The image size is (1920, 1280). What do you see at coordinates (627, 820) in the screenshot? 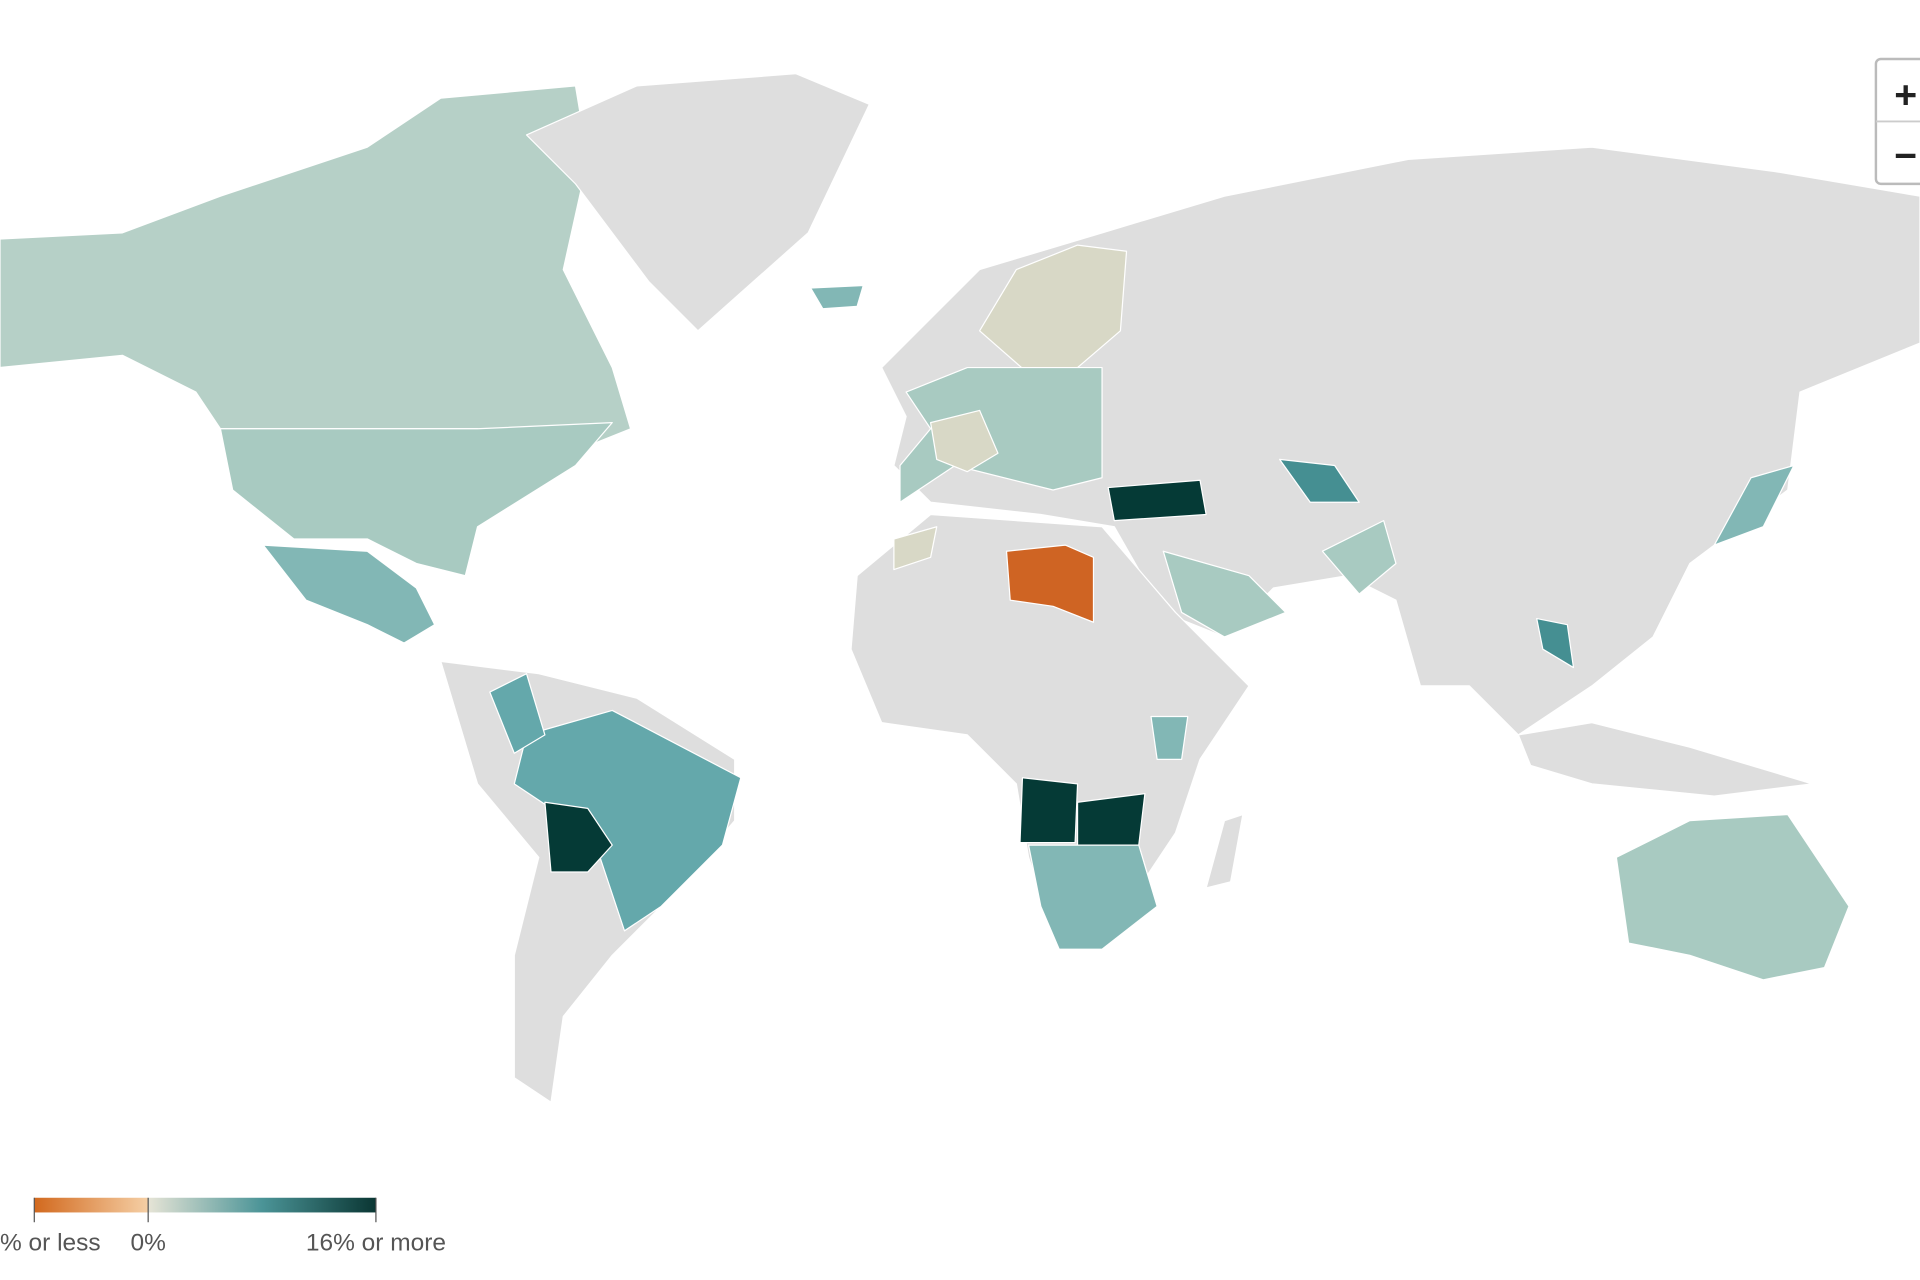
I see `brazil` at bounding box center [627, 820].